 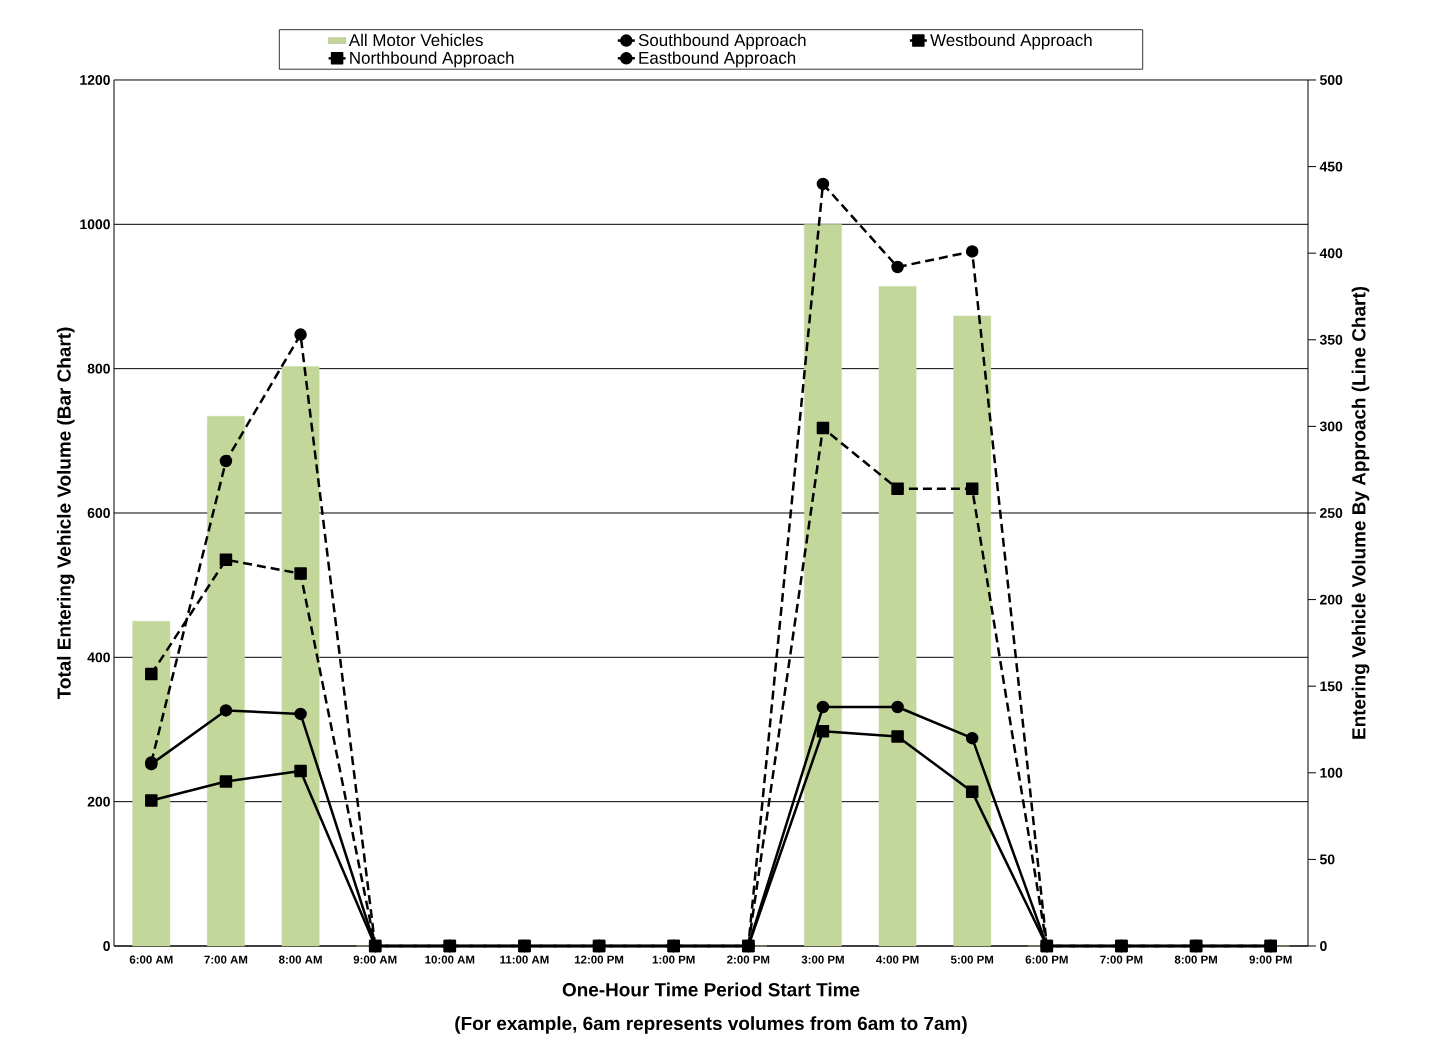 I want to click on y2-tick-label: 150, so click(x=1331, y=686).